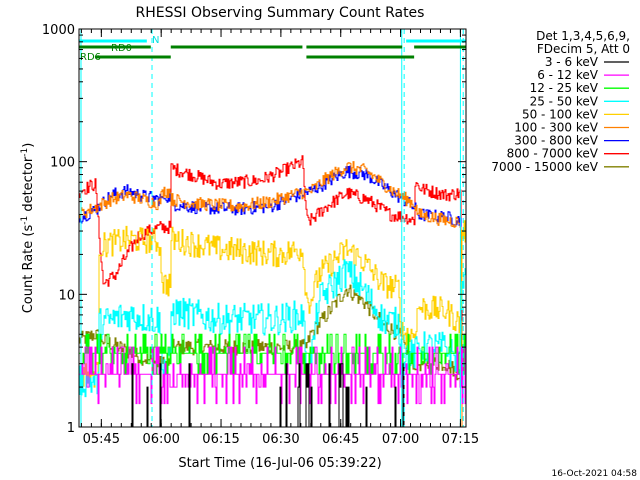 The width and height of the screenshot is (640, 480). What do you see at coordinates (90, 57) in the screenshot?
I see `annotation-rd6: RD6` at bounding box center [90, 57].